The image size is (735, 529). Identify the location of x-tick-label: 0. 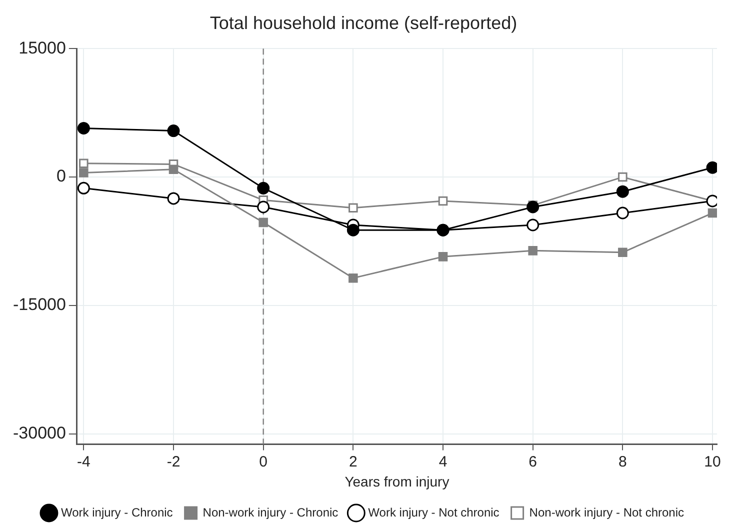
(263, 461).